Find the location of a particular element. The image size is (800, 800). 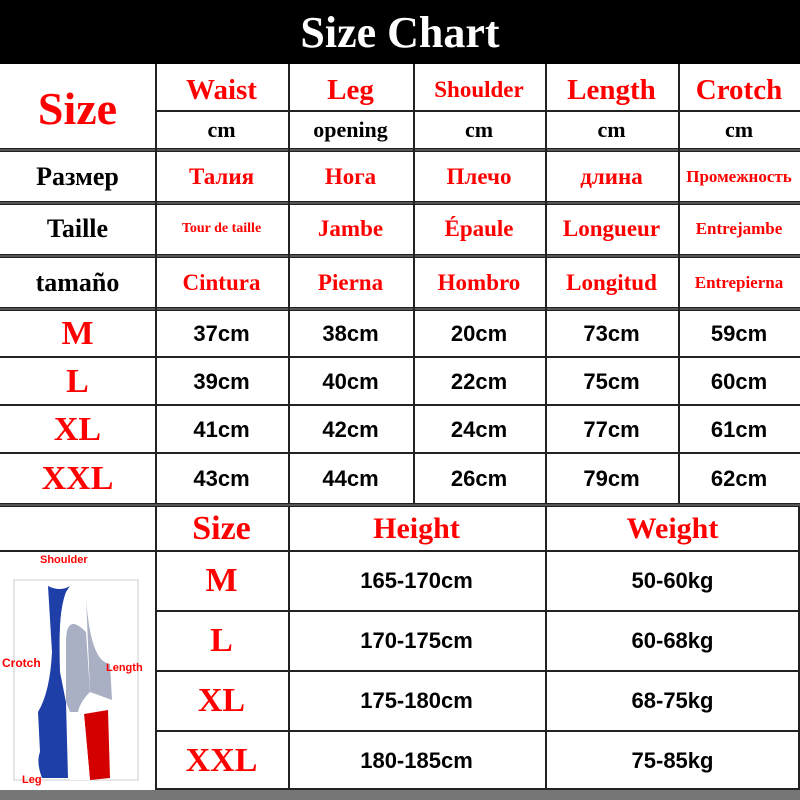

column-label-fr: Épaule is located at coordinates (479, 228).